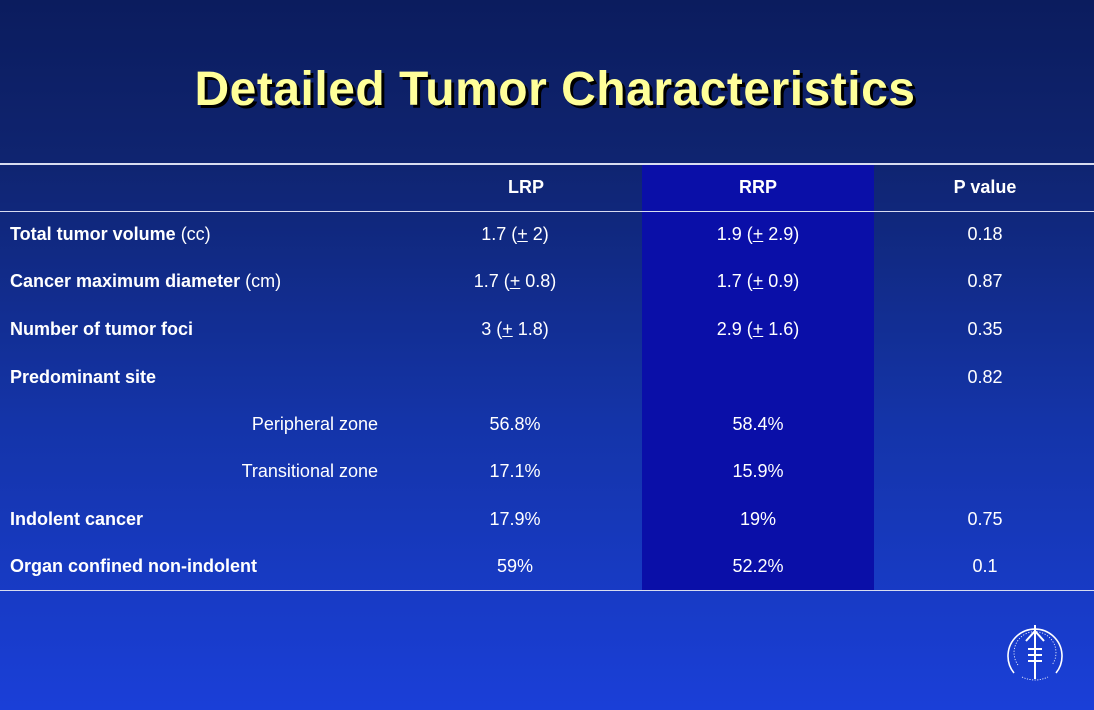  Describe the element at coordinates (538, 234) in the screenshot. I see `value-suffix: 2)` at that location.